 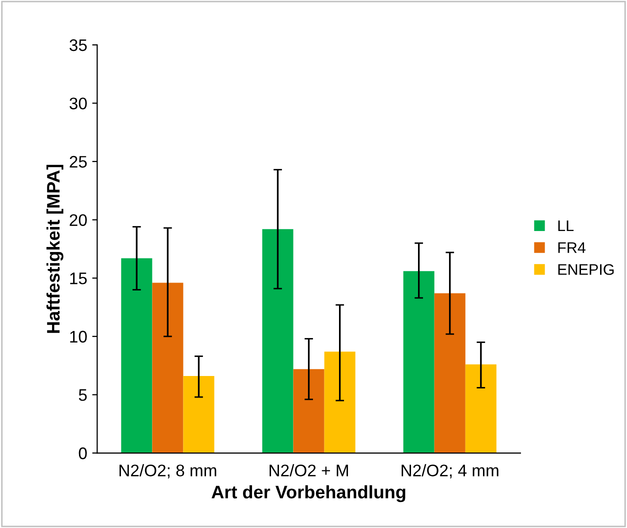 I want to click on x-tick-label: N2/O2; 8 mm, so click(x=168, y=471).